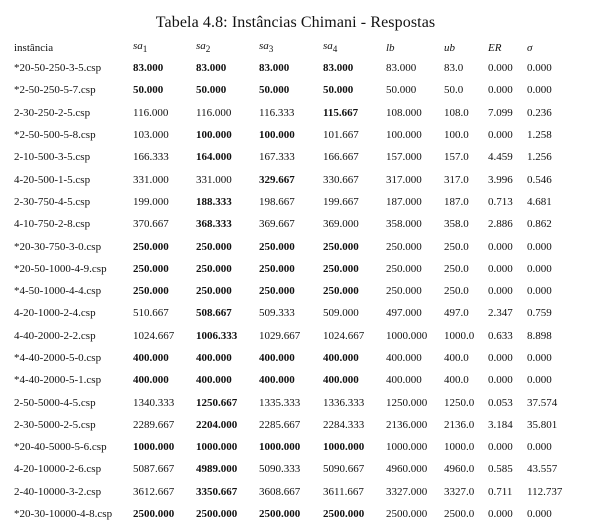 Image resolution: width=591 pixels, height=531 pixels. What do you see at coordinates (277, 201) in the screenshot?
I see `cell-sa3: 198.667` at bounding box center [277, 201].